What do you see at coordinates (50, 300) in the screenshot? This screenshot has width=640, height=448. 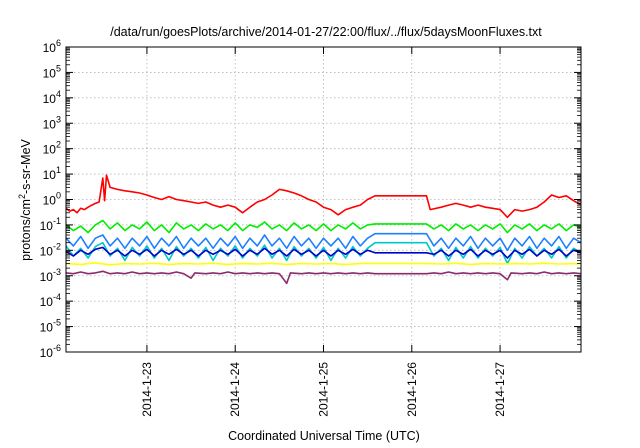 I see `y-tick-label: 10⁻⁴` at bounding box center [50, 300].